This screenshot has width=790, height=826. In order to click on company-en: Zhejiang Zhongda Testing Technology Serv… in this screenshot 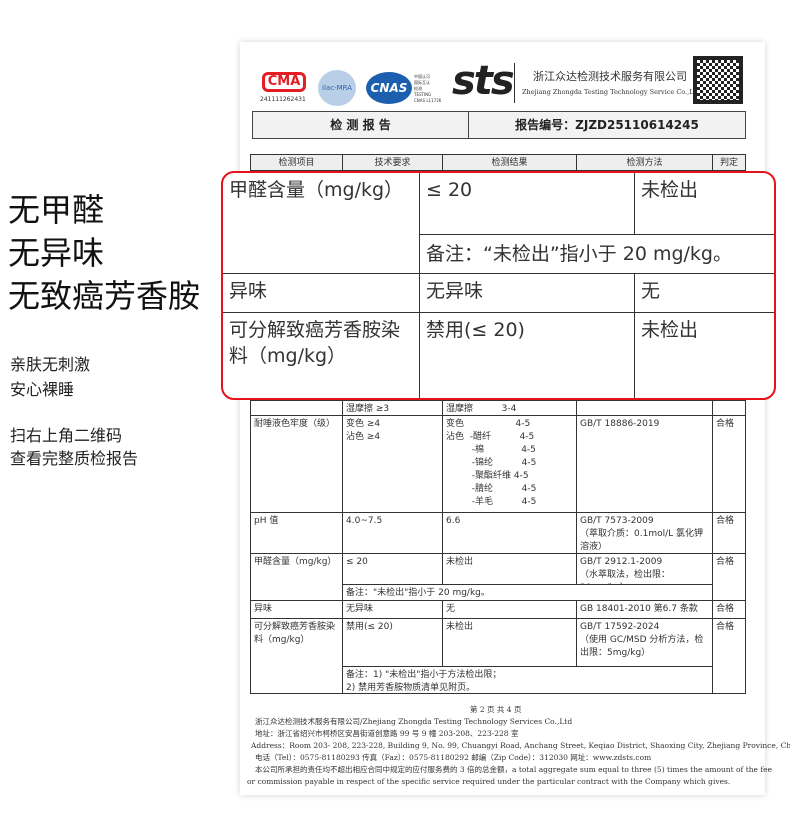, I will do `click(611, 92)`.